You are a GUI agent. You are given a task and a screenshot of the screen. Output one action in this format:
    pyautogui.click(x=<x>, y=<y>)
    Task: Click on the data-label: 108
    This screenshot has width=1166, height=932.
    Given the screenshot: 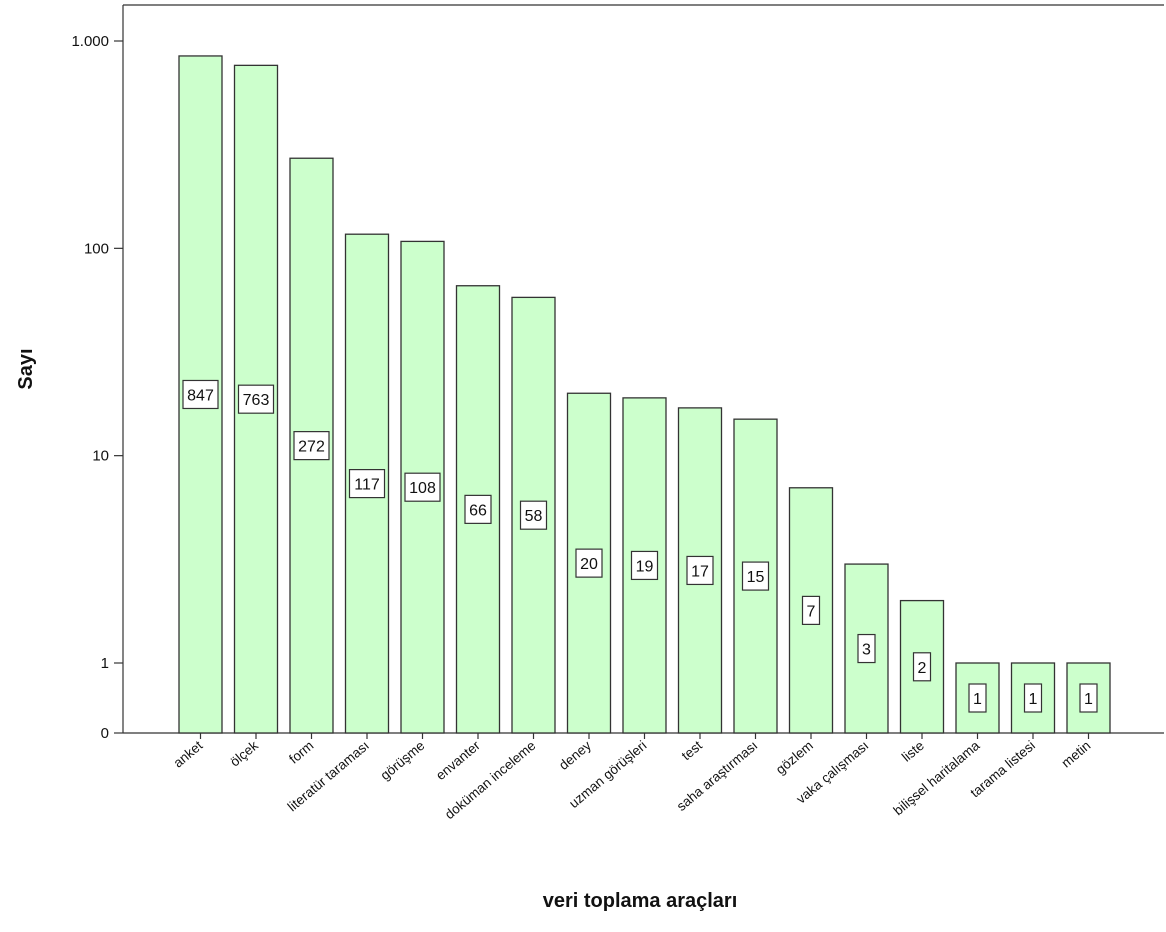 What is the action you would take?
    pyautogui.click(x=422, y=488)
    